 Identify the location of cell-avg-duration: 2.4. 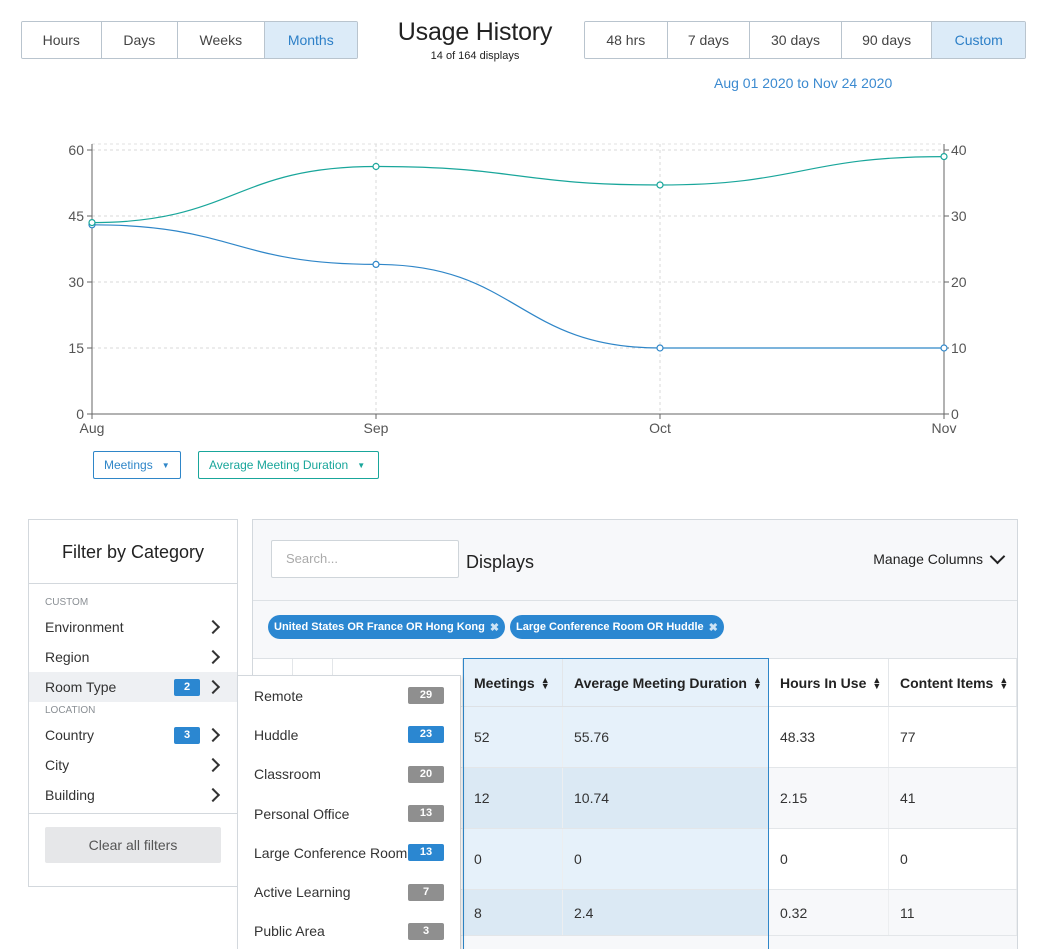
(666, 912).